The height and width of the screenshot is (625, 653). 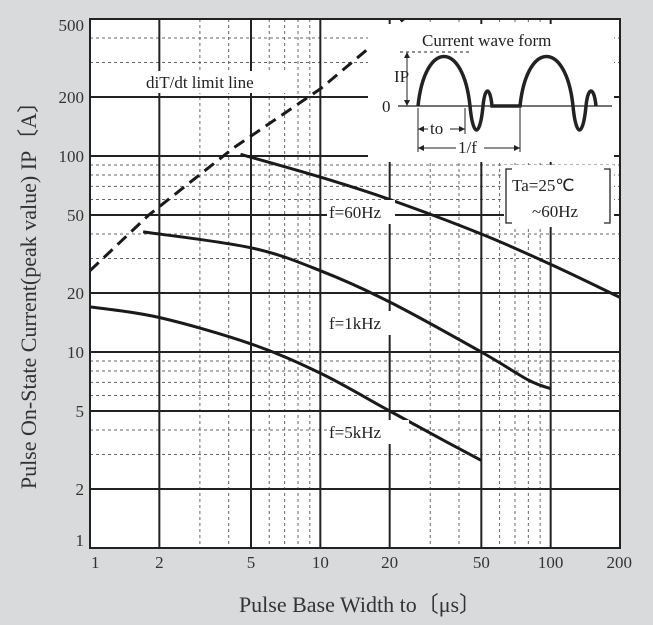 I want to click on y-tick-labels: 1 2 5 10 20 50 100 200 500, so click(x=72, y=283).